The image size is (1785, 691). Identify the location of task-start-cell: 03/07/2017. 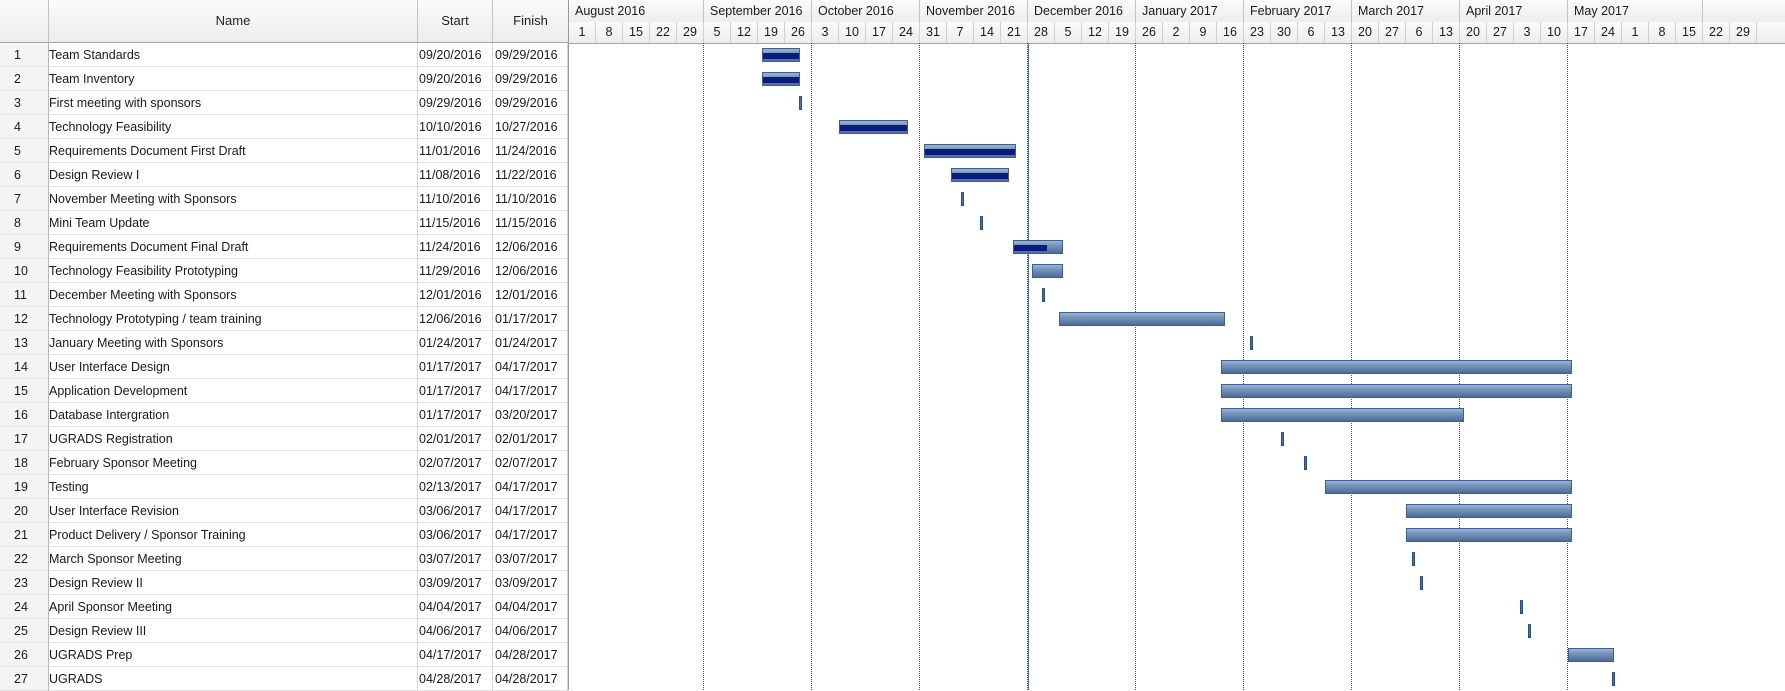
(455, 559).